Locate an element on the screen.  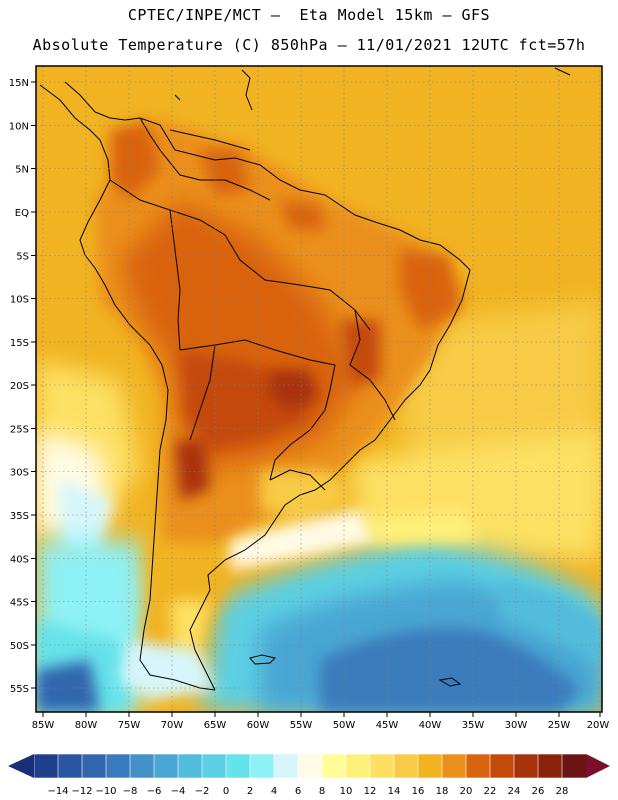
colorbar-label: 4 is located at coordinates (274, 791).